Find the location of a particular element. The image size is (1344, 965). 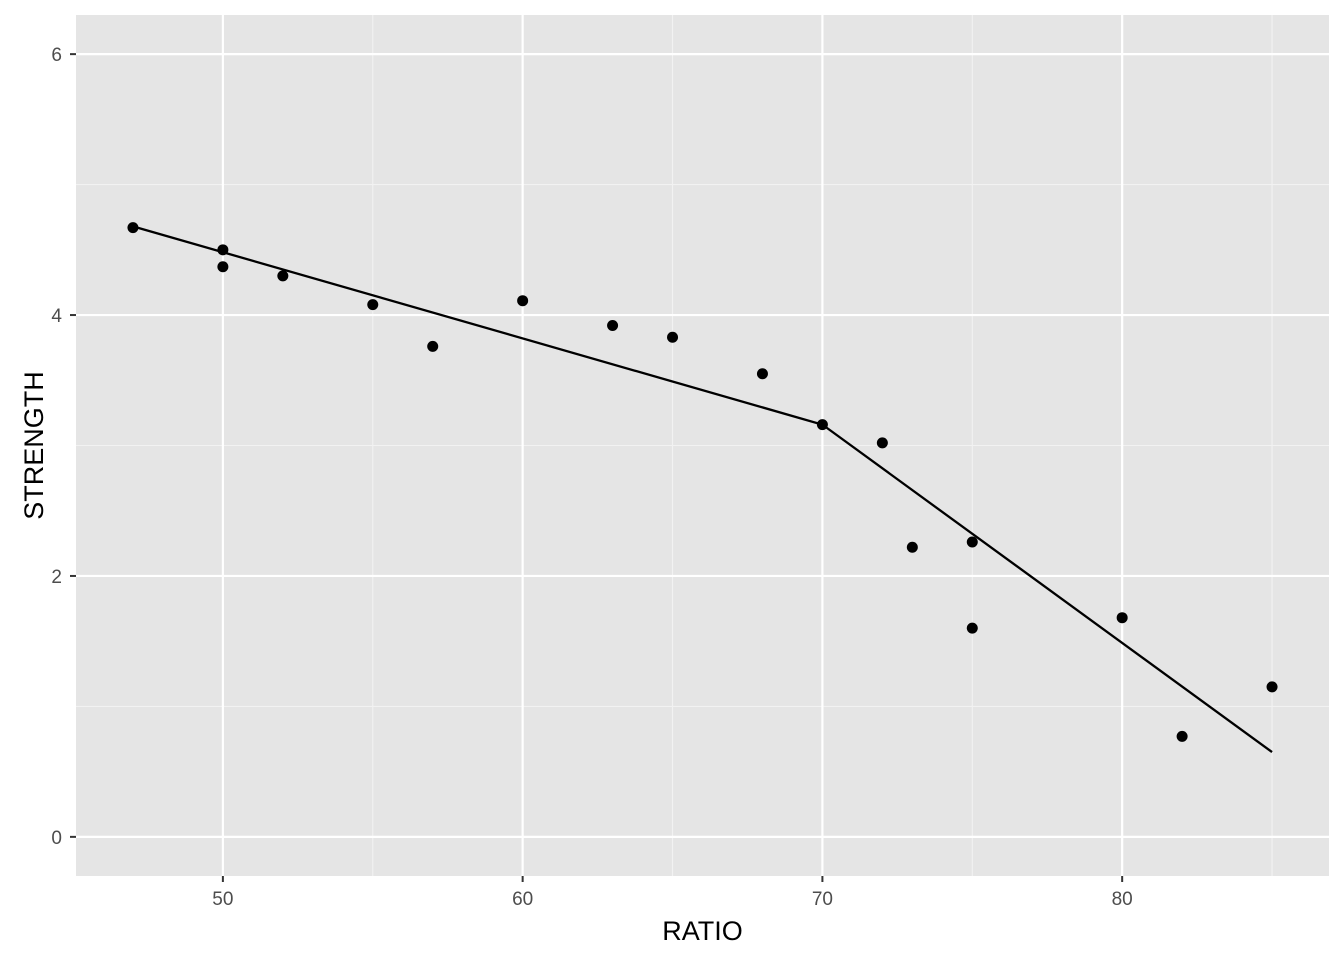

y-tick-label: 6 is located at coordinates (56, 55).